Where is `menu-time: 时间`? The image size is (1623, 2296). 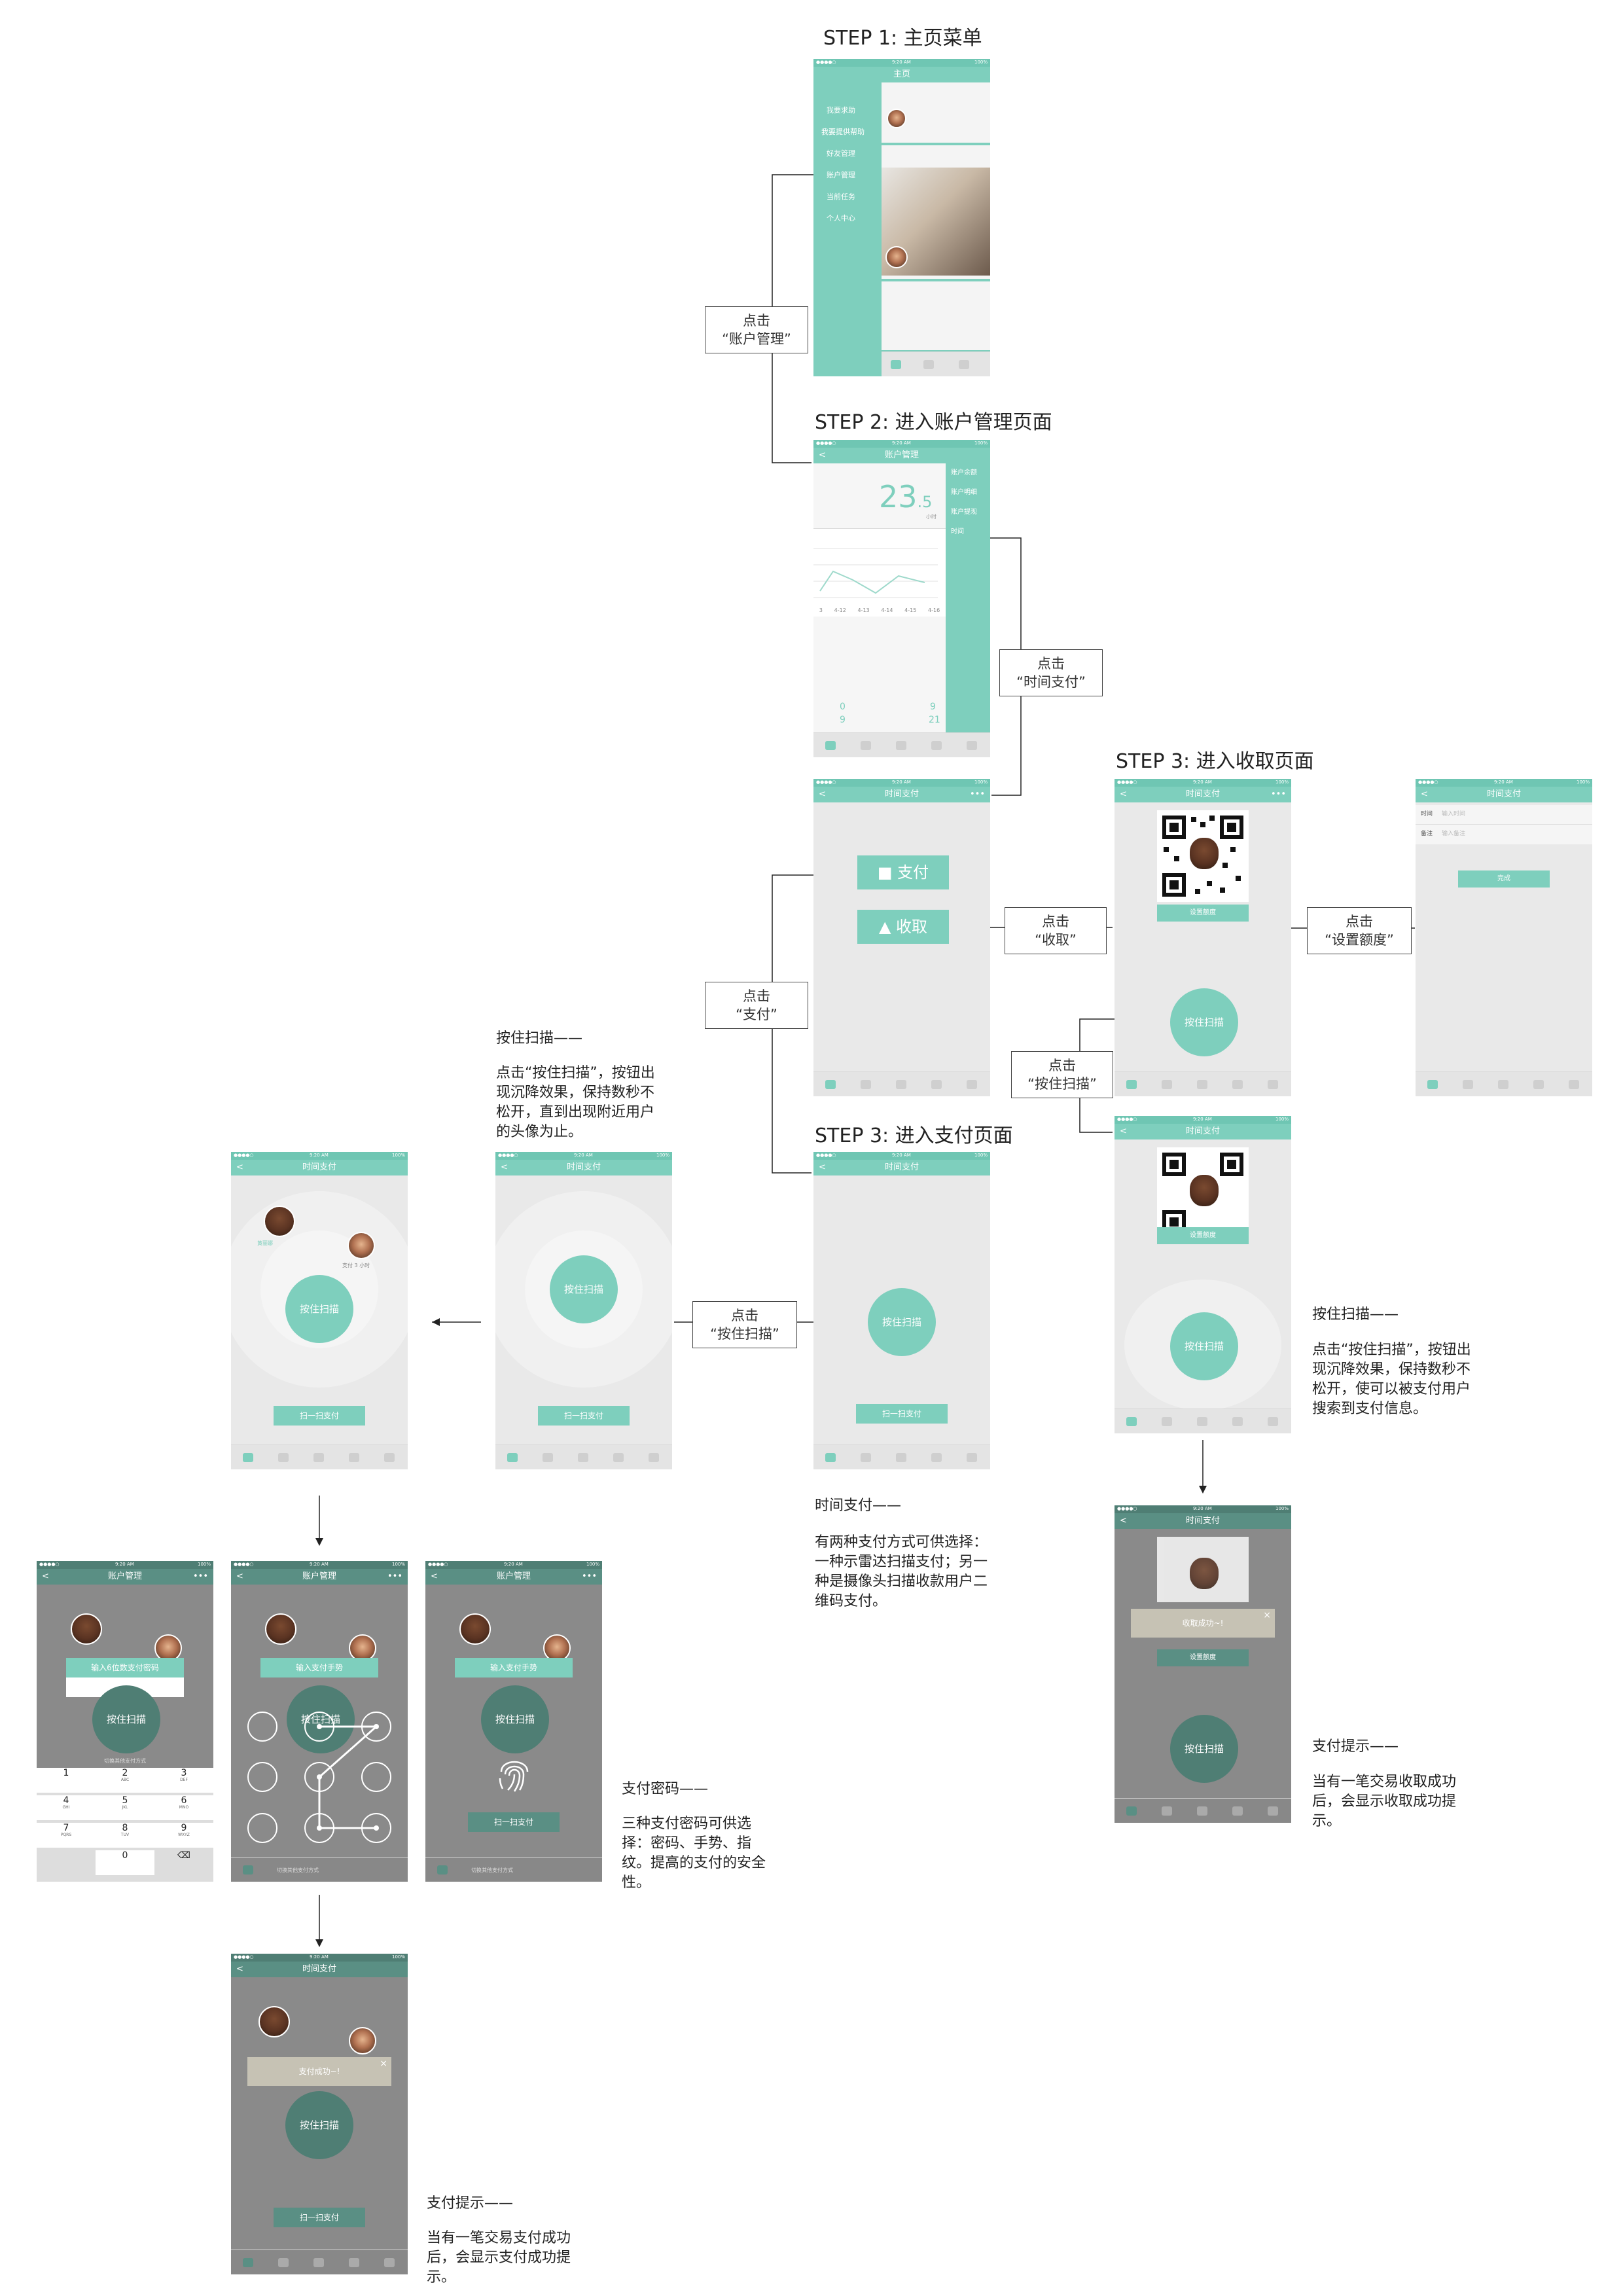
menu-time: 时间 is located at coordinates (957, 531).